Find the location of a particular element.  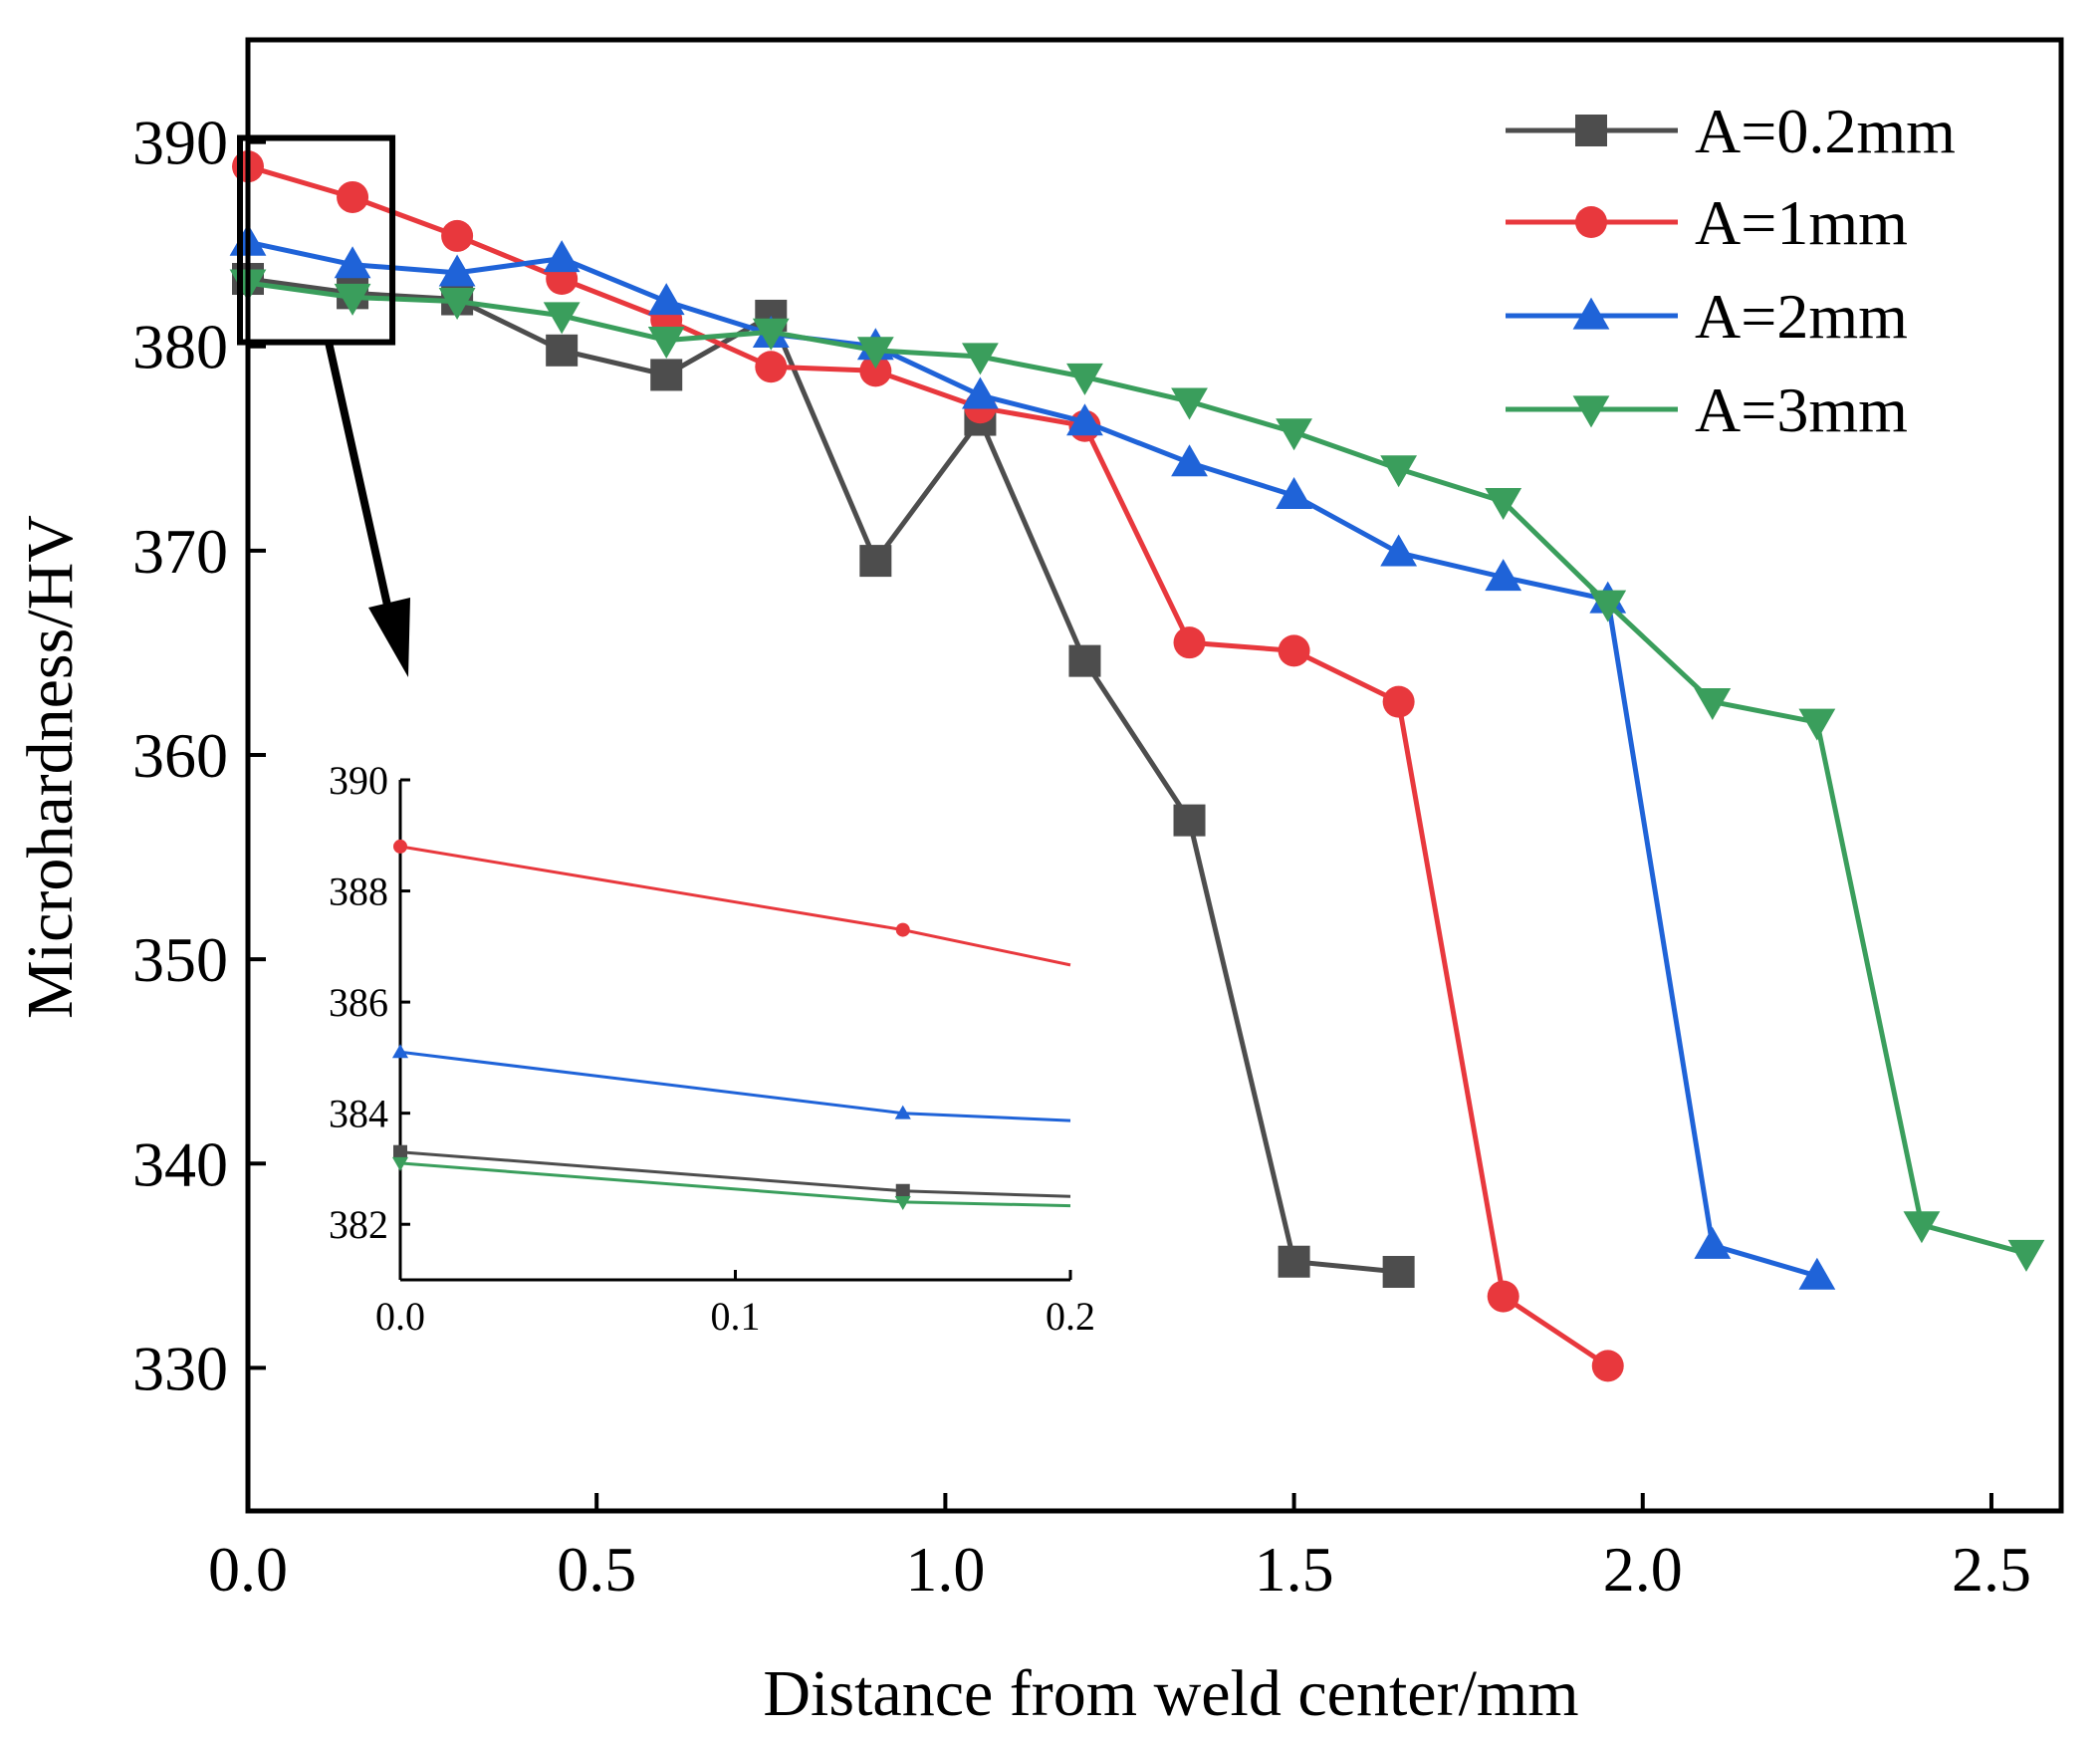

x-tick-label: 2.0 is located at coordinates (1643, 1570).